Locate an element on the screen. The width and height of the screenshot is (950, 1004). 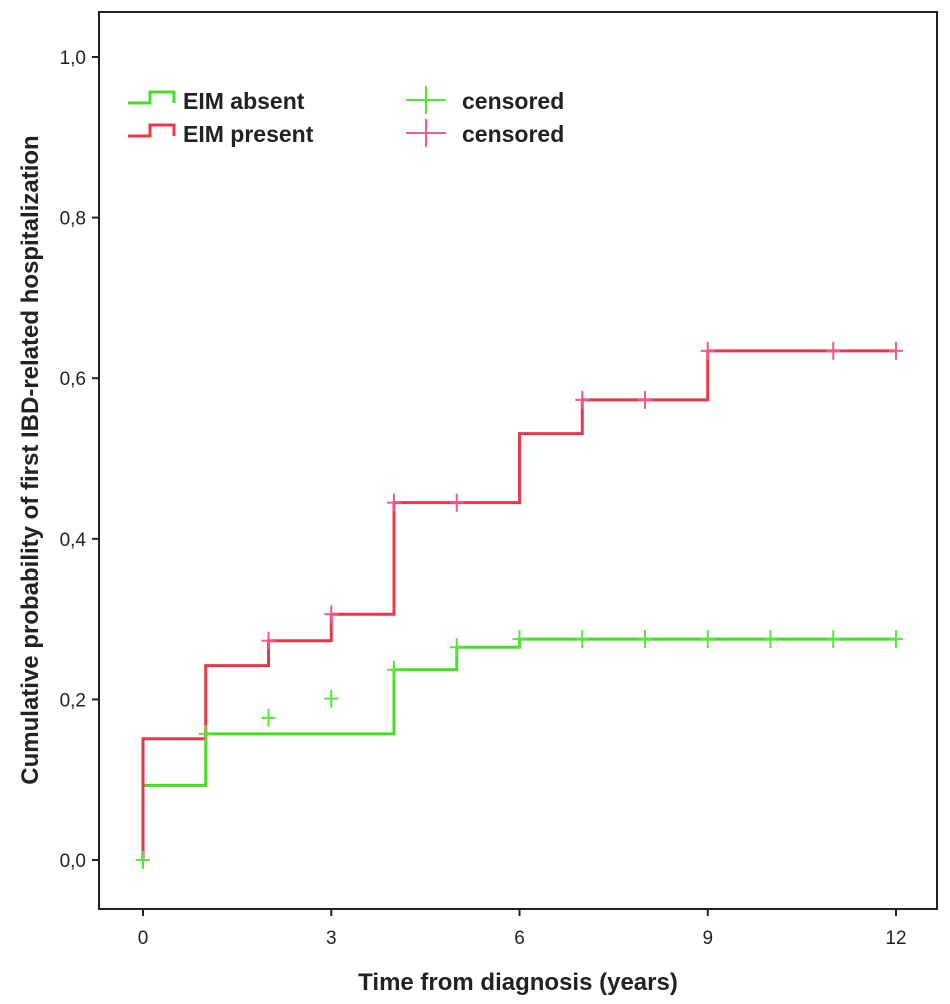
legend-label: EIM absent is located at coordinates (244, 101).